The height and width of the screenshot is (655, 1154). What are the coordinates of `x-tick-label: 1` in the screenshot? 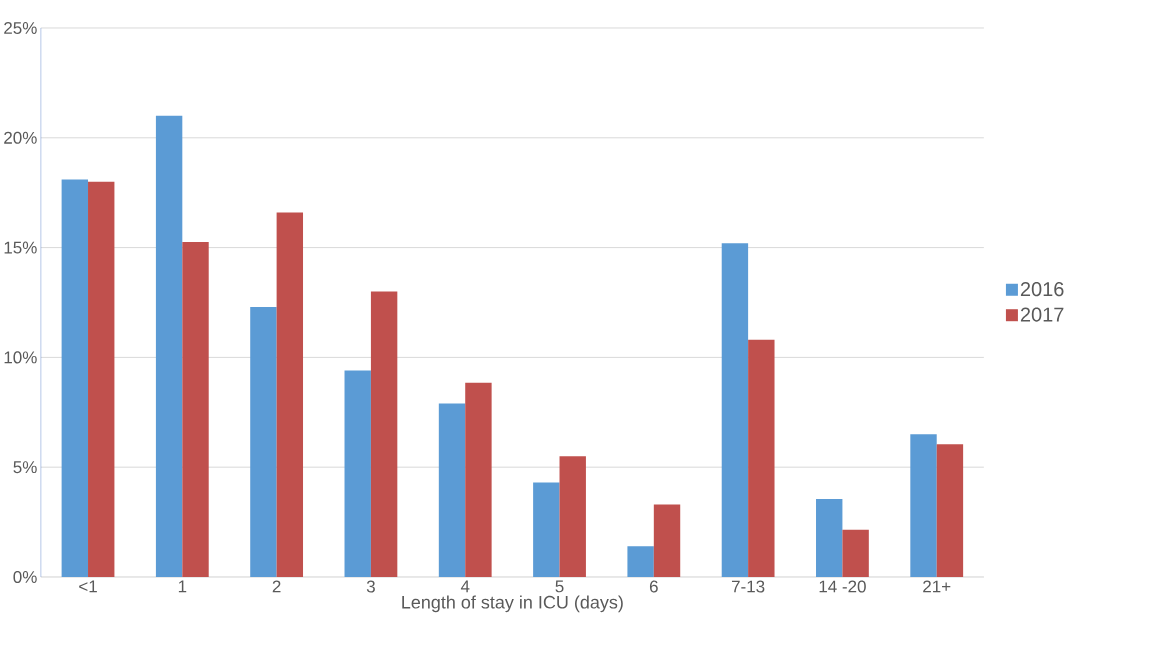 It's located at (182, 586).